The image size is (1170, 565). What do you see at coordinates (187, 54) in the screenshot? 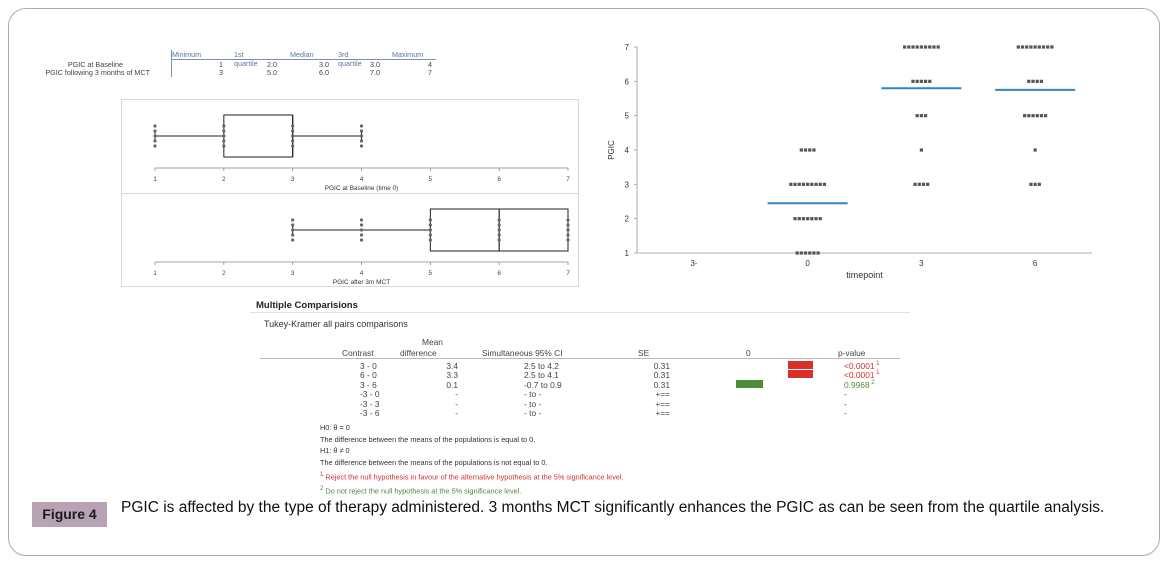
I see `qt-header-min: Minimum` at bounding box center [187, 54].